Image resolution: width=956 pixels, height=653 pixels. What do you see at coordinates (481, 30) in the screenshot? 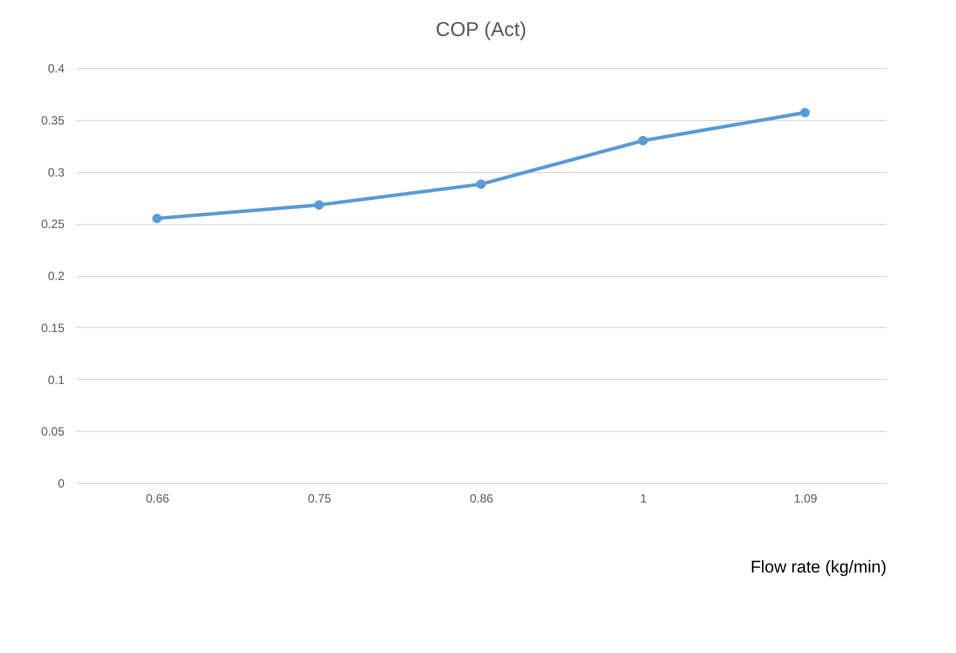
I see `chart-title: COP (Act)` at bounding box center [481, 30].